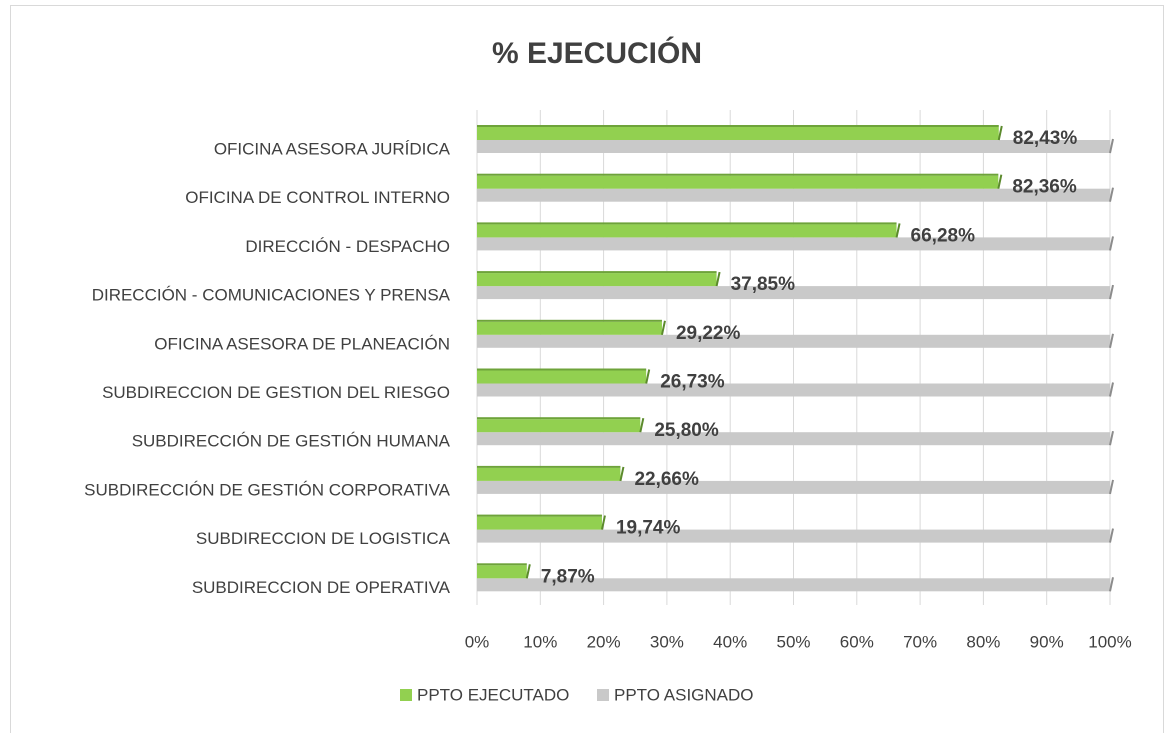 Image resolution: width=1175 pixels, height=733 pixels. What do you see at coordinates (493, 694) in the screenshot?
I see `legend-label: PPTO EJECUTADO` at bounding box center [493, 694].